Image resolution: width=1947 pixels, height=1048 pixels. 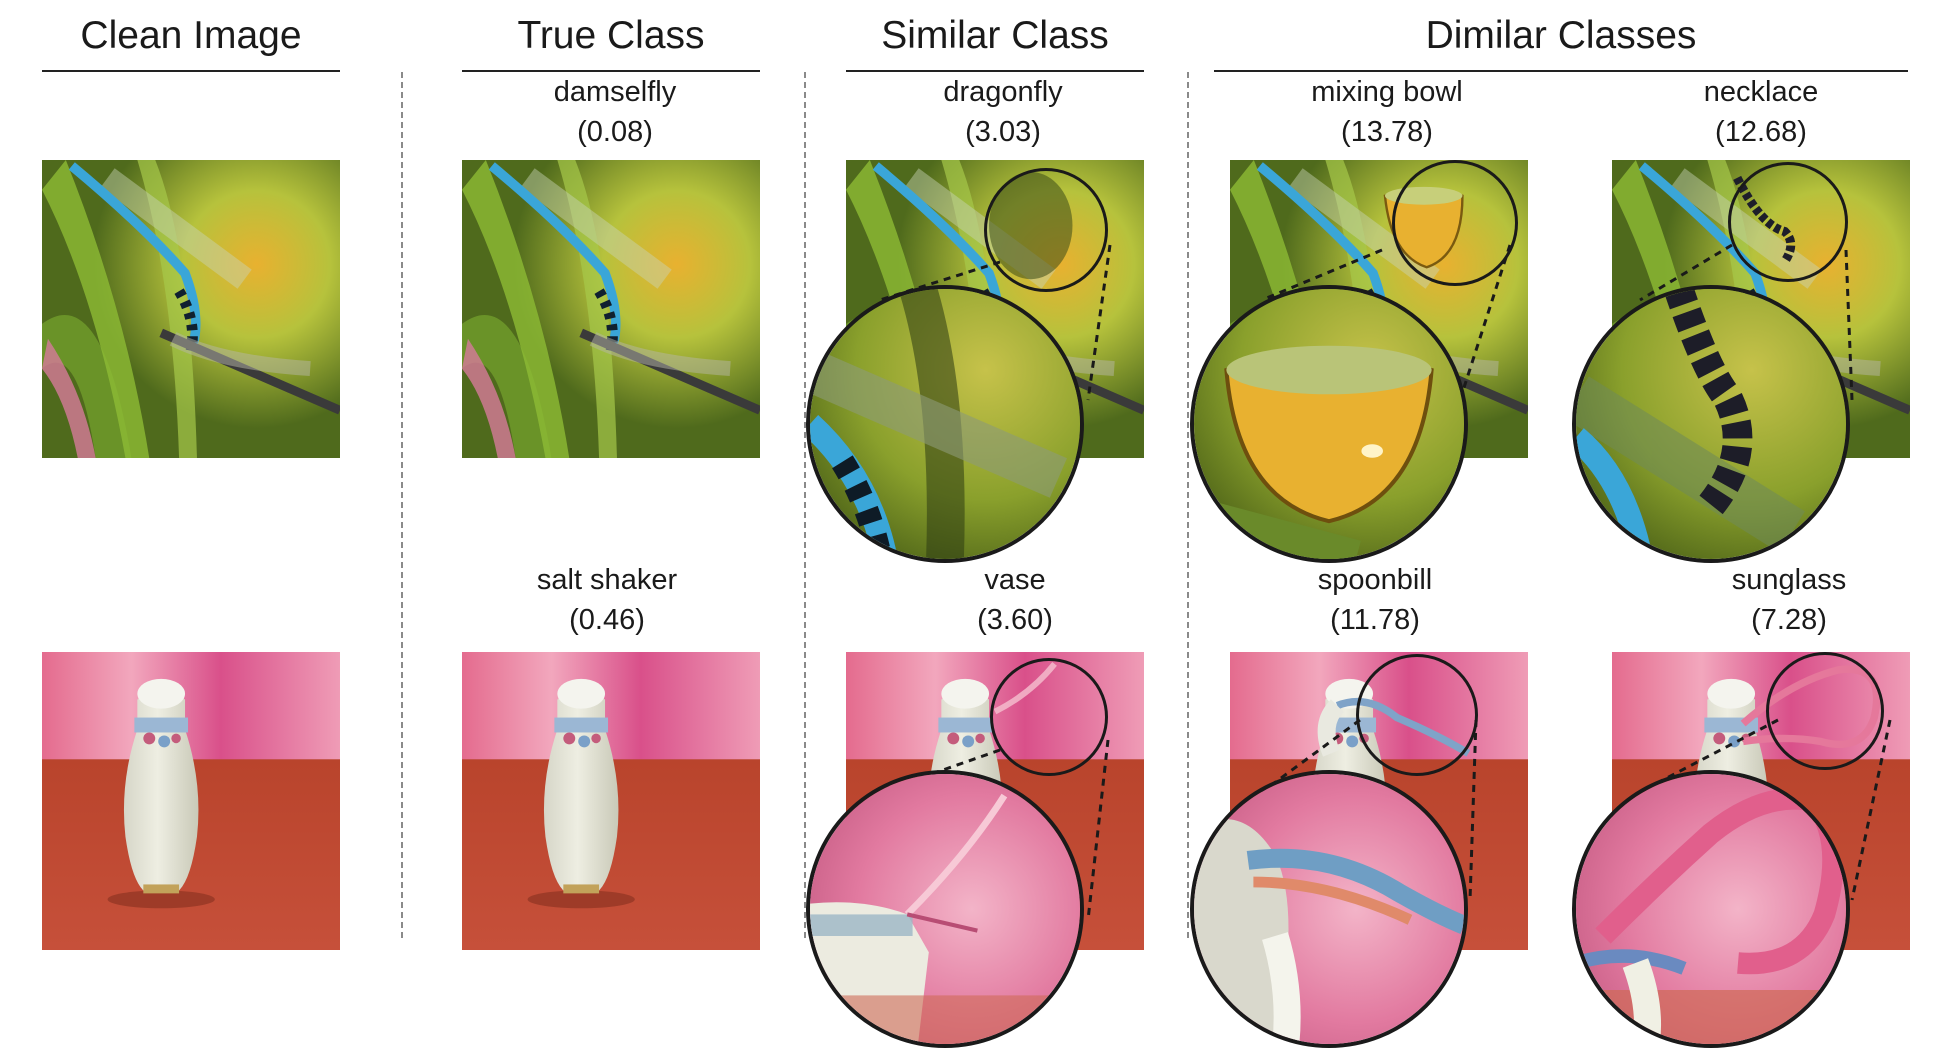 What do you see at coordinates (1329, 909) in the screenshot?
I see `magnifier-lens-spoonbill` at bounding box center [1329, 909].